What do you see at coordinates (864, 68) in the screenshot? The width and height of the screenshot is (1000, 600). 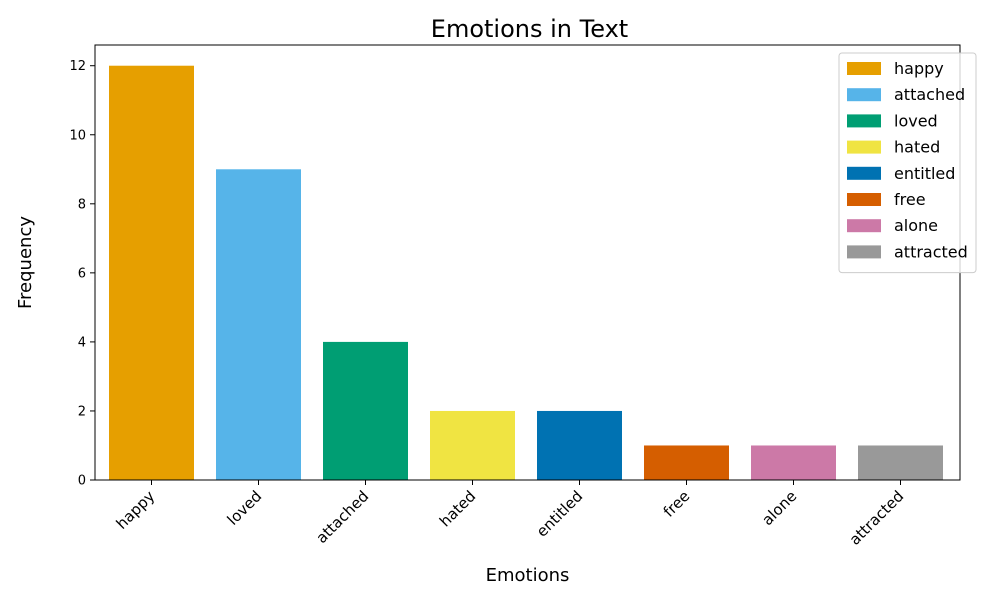 I see `legend-swatch-happy` at bounding box center [864, 68].